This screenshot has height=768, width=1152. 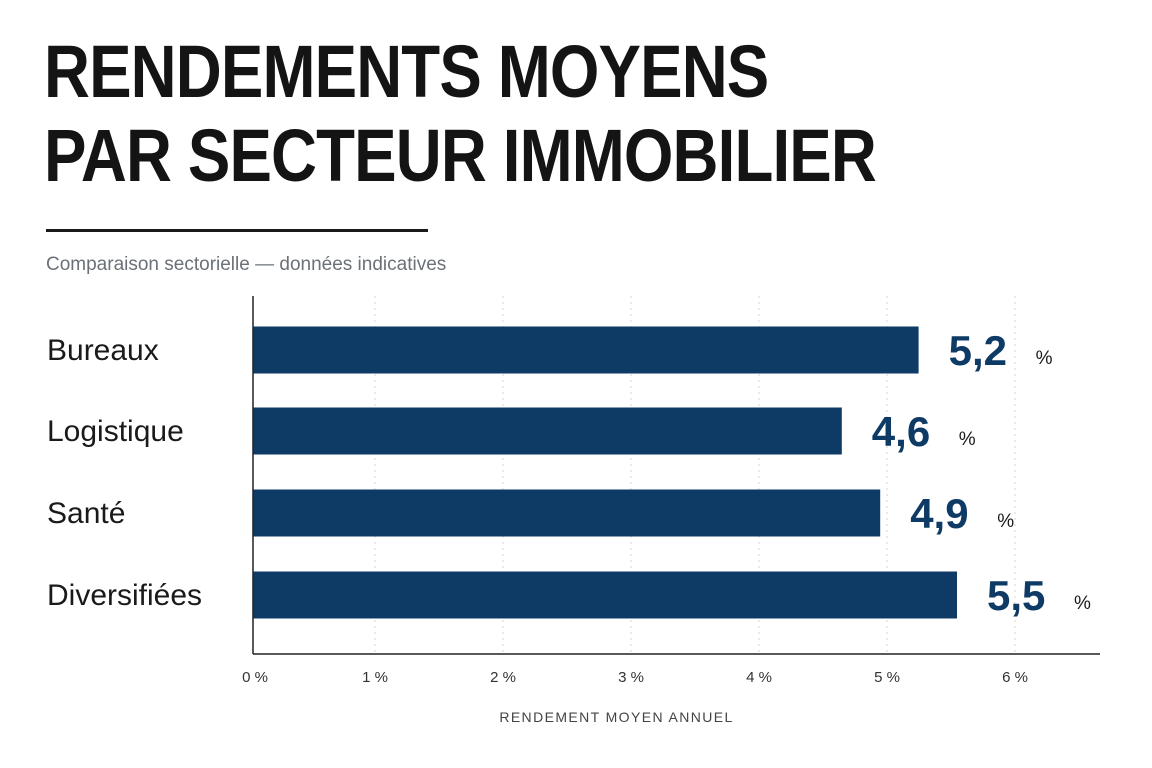 I want to click on value-label: 5,2, so click(x=978, y=350).